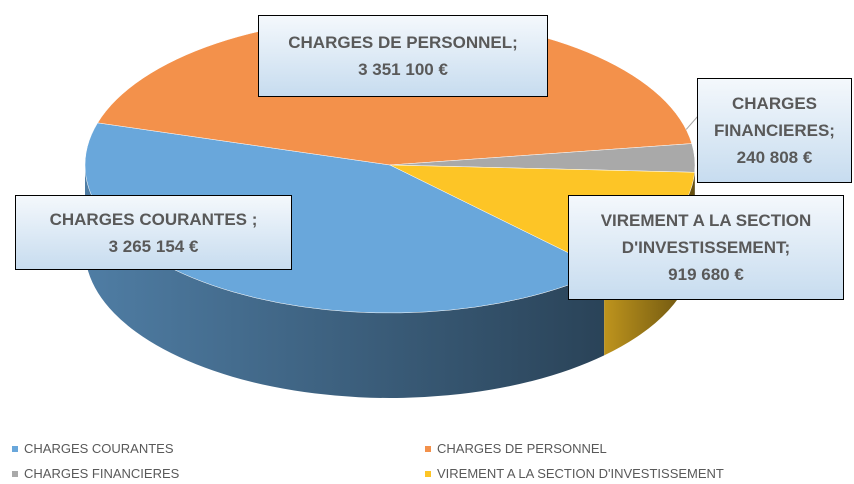 This screenshot has width=854, height=484. Describe the element at coordinates (580, 473) in the screenshot. I see `legend-label: VIREMENT A LA SECTION D'INVESTISSEMENT` at that location.